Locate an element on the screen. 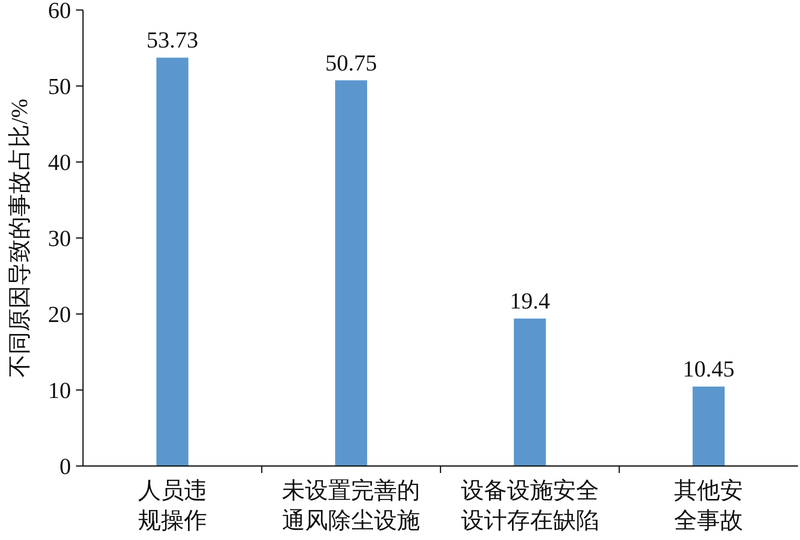 The image size is (800, 540). y-tick-label: 60 is located at coordinates (59, 11).